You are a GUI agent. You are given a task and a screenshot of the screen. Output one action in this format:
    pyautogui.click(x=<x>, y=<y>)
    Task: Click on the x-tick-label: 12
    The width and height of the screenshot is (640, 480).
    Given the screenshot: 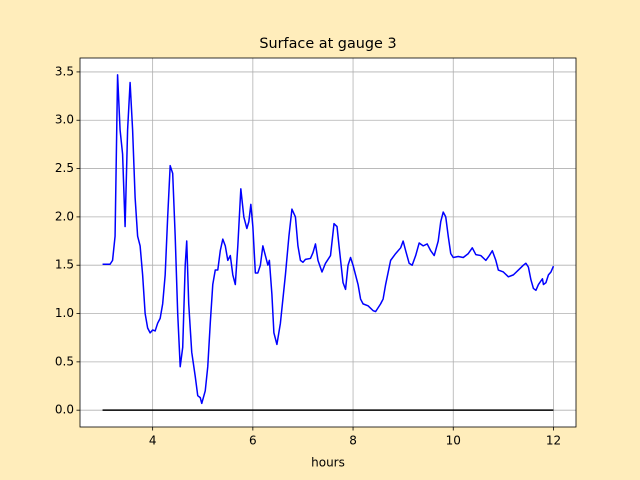 What is the action you would take?
    pyautogui.click(x=553, y=441)
    